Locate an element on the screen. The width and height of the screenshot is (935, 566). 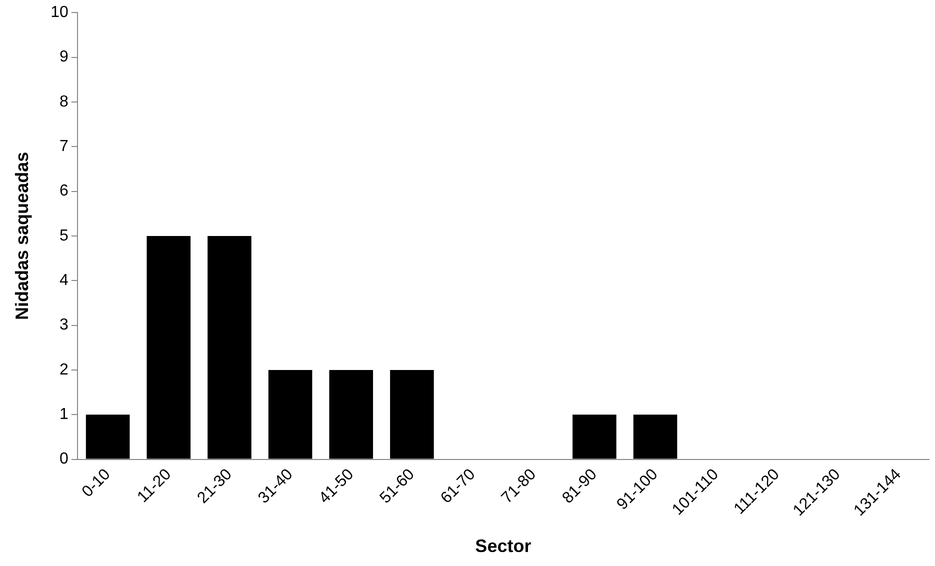
y-axis-title: Nidadas saqueadas is located at coordinates (22, 236).